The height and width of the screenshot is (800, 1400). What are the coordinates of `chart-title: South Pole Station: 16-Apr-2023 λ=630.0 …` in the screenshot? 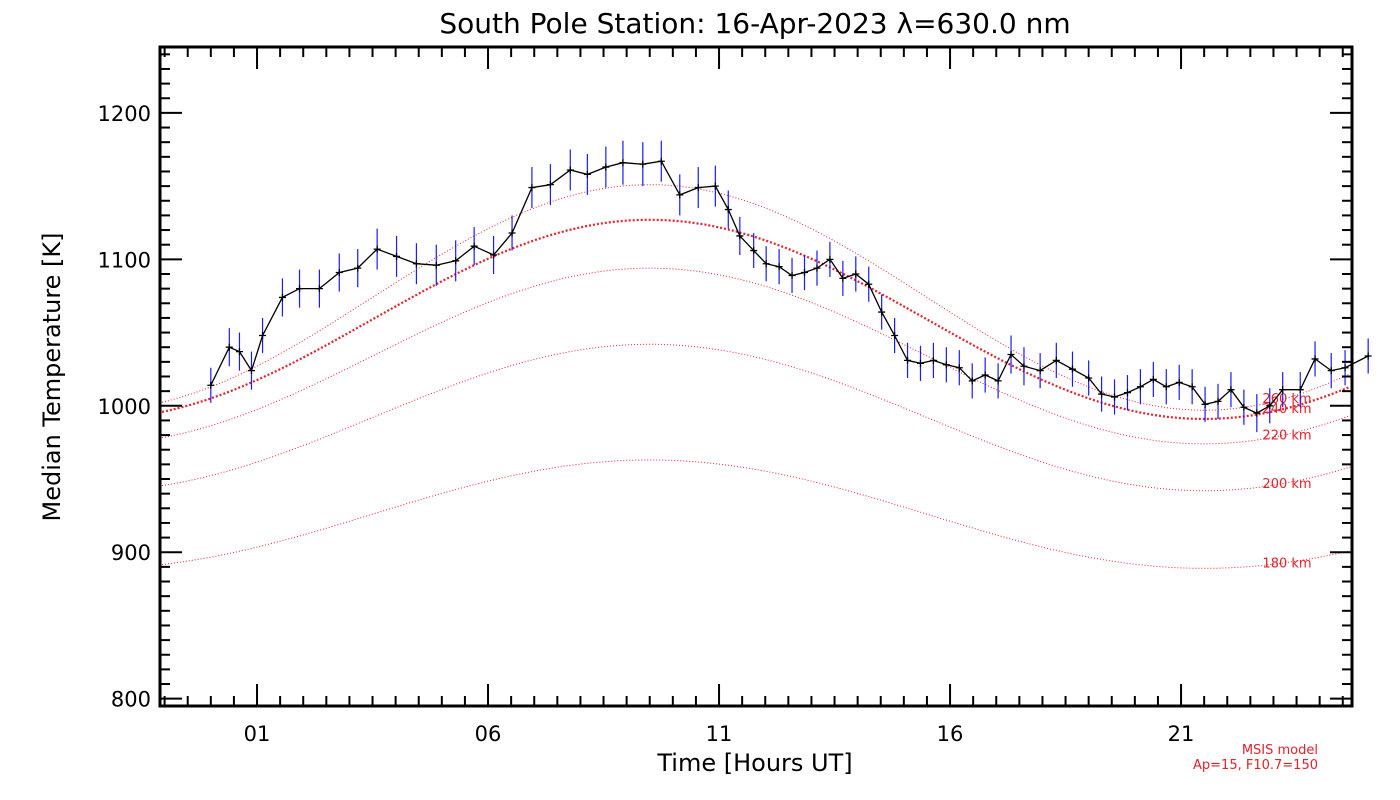 It's located at (754, 23).